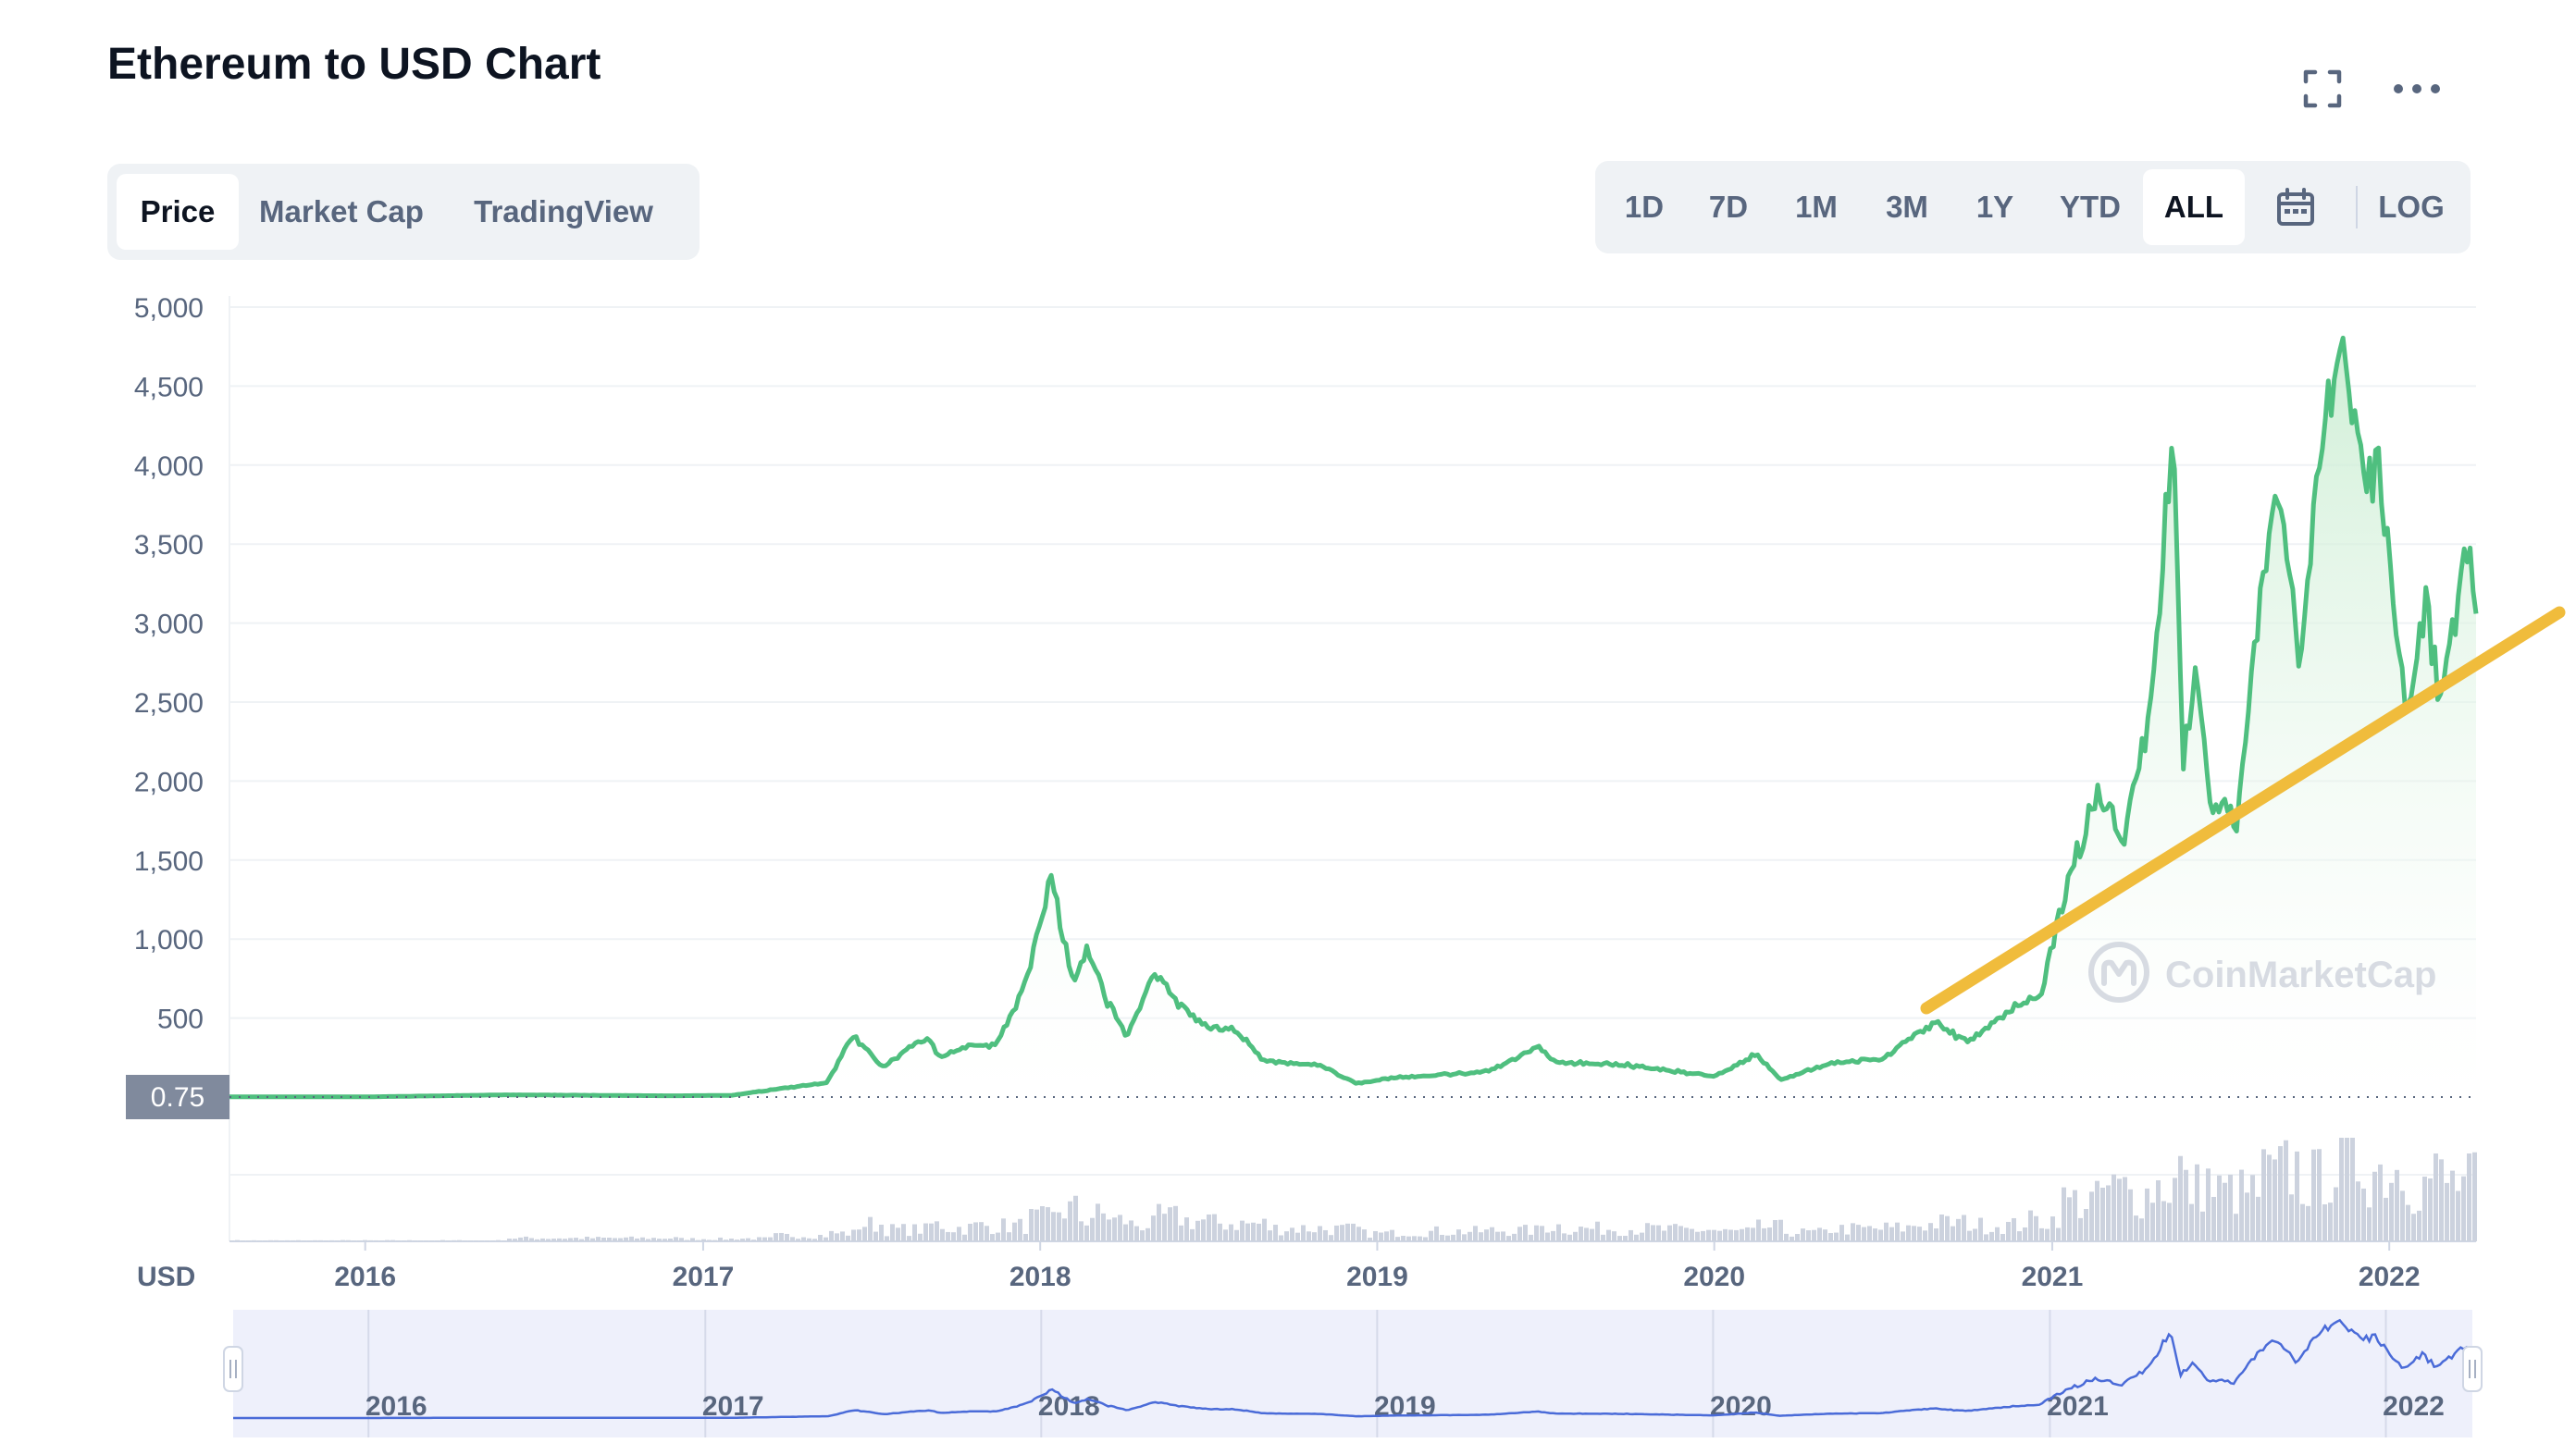 This screenshot has height=1443, width=2576. I want to click on tab-tradingview: TradingView, so click(563, 211).